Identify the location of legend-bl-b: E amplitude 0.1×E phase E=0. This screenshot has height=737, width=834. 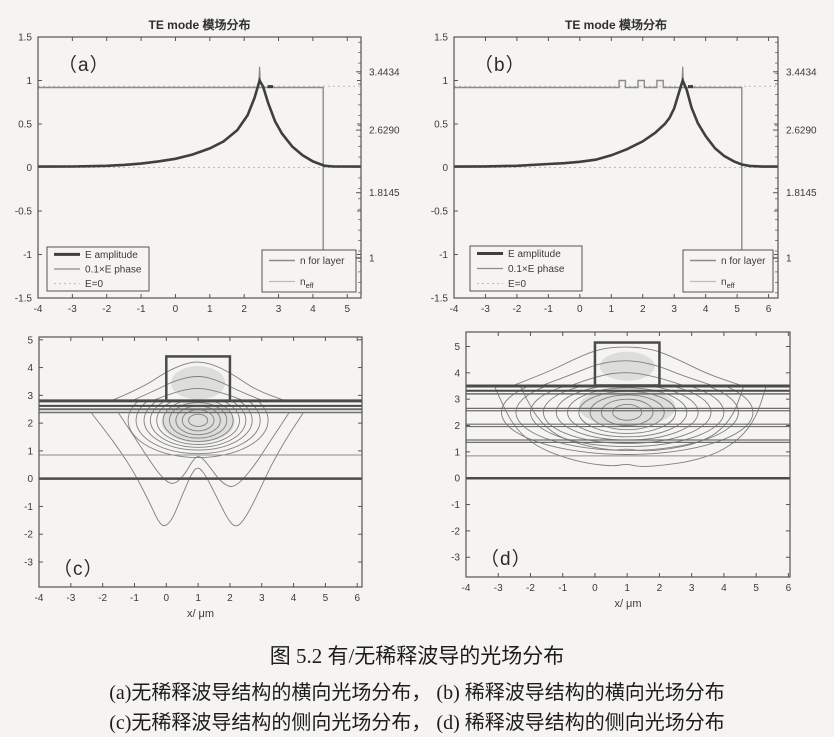
(526, 268).